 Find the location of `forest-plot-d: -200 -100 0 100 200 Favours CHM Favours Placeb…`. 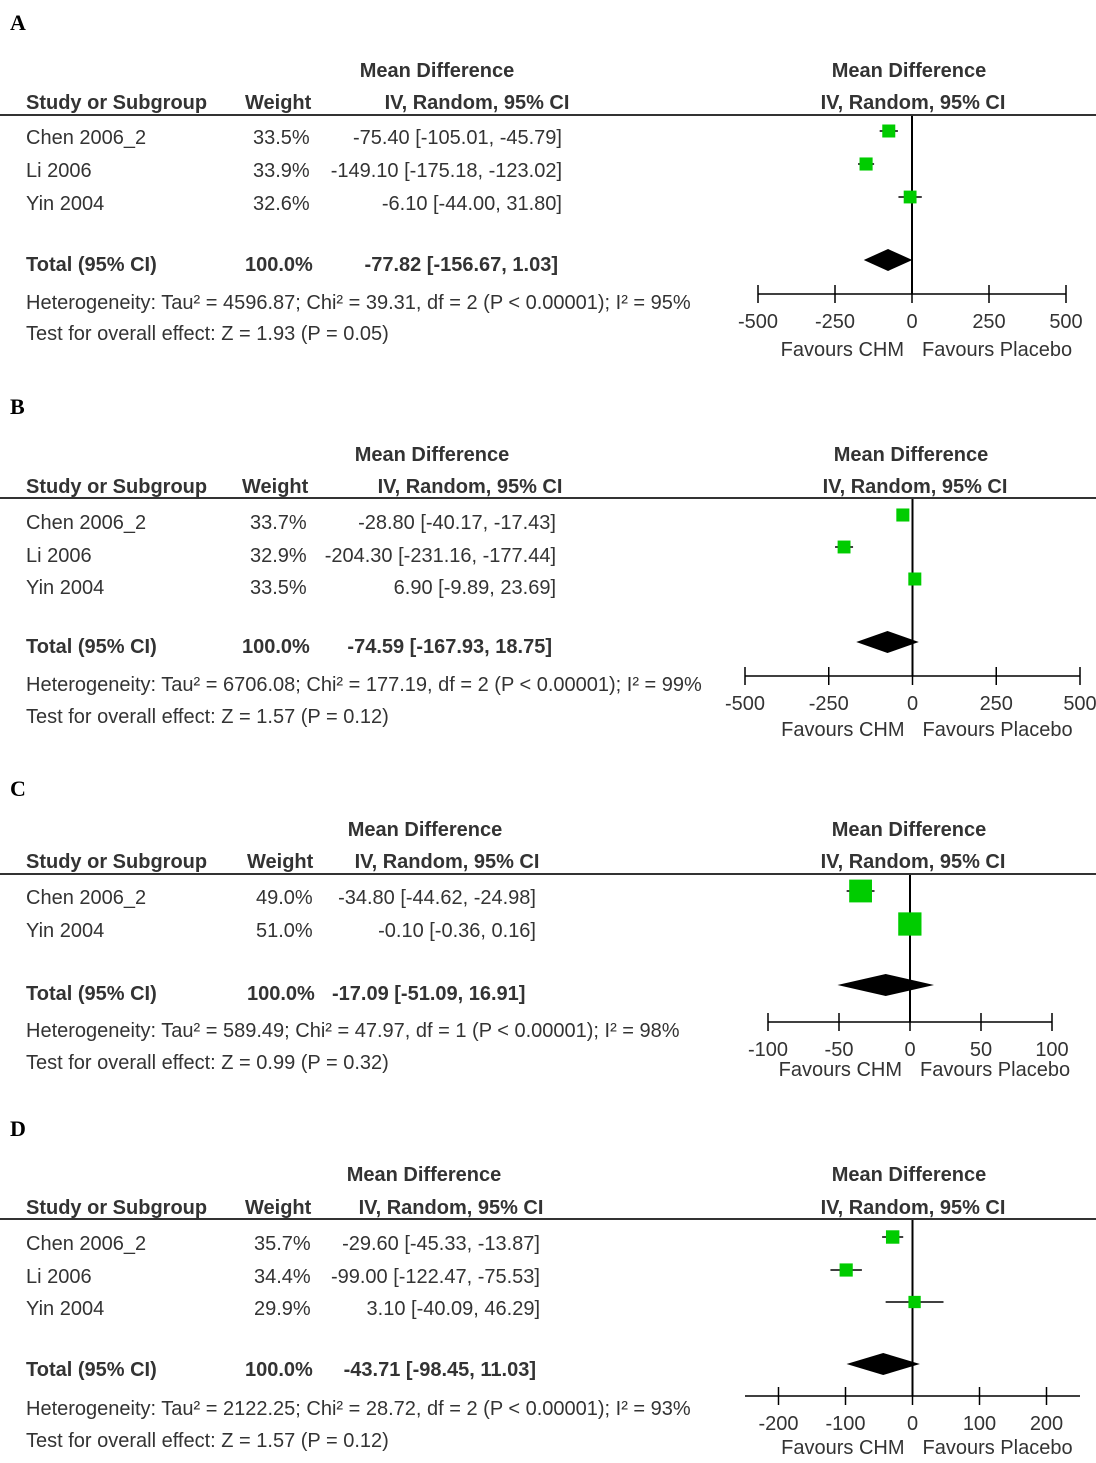

forest-plot-d: -200 -100 0 100 200 Favours CHM Favours Placeb… is located at coordinates (912, 1339).